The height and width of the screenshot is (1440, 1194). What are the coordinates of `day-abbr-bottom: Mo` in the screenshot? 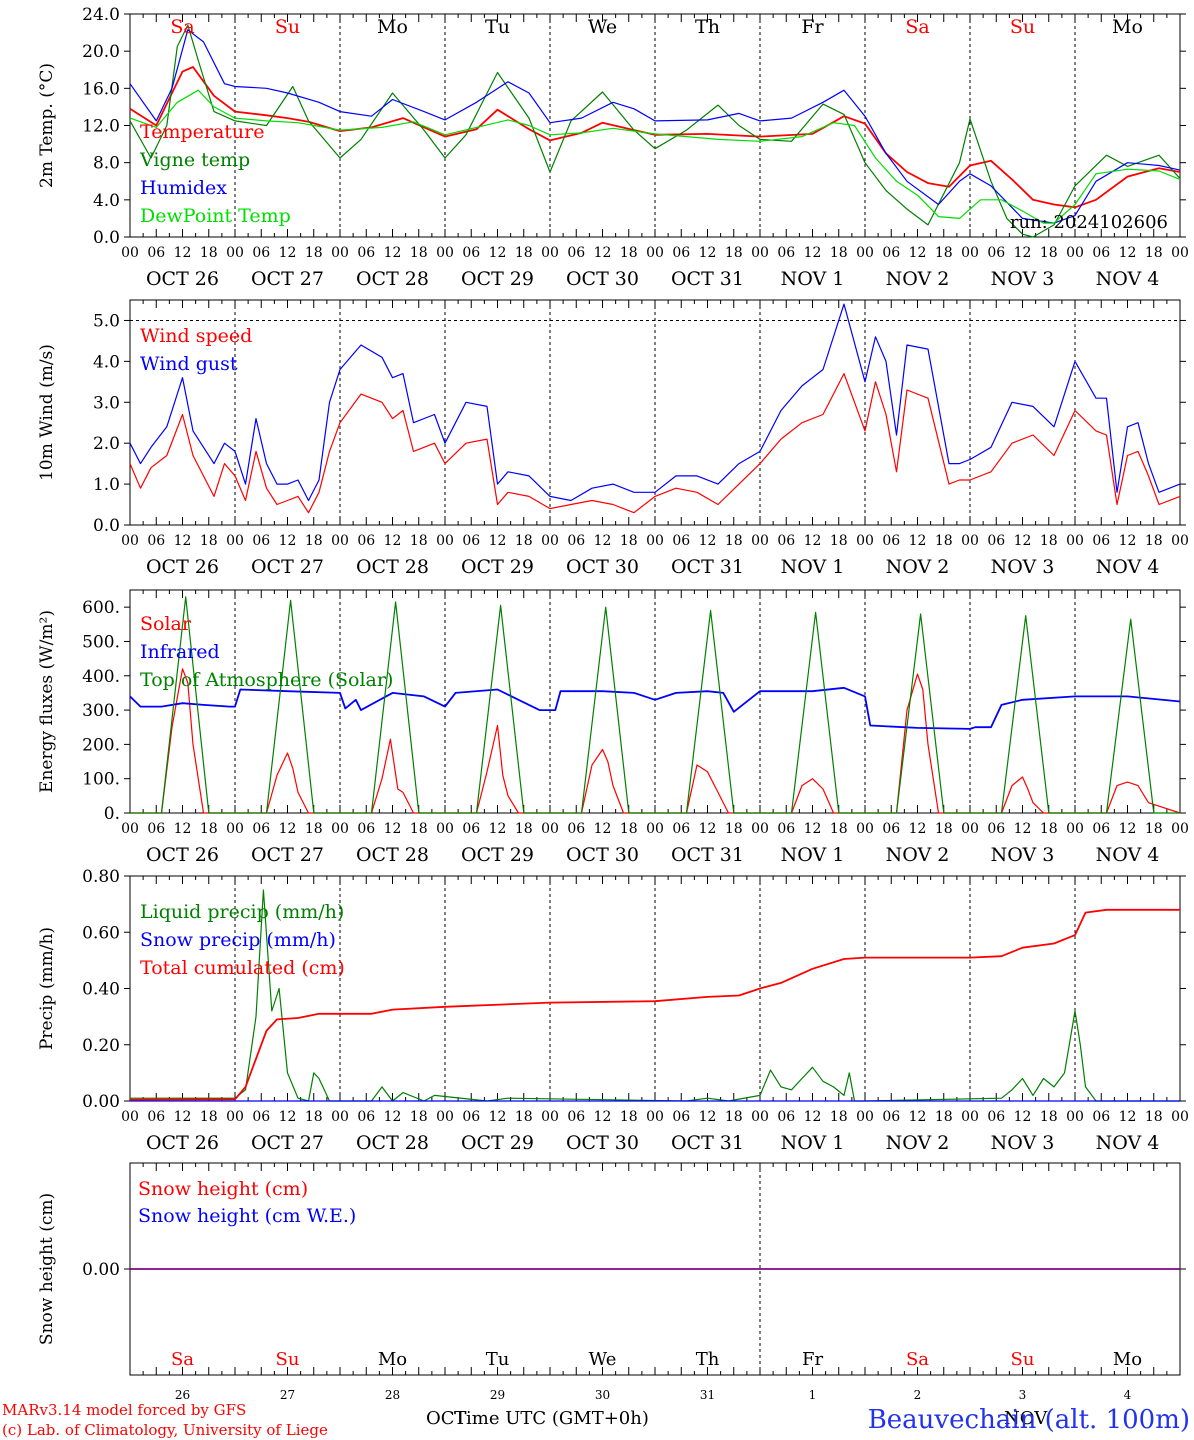 It's located at (392, 1359).